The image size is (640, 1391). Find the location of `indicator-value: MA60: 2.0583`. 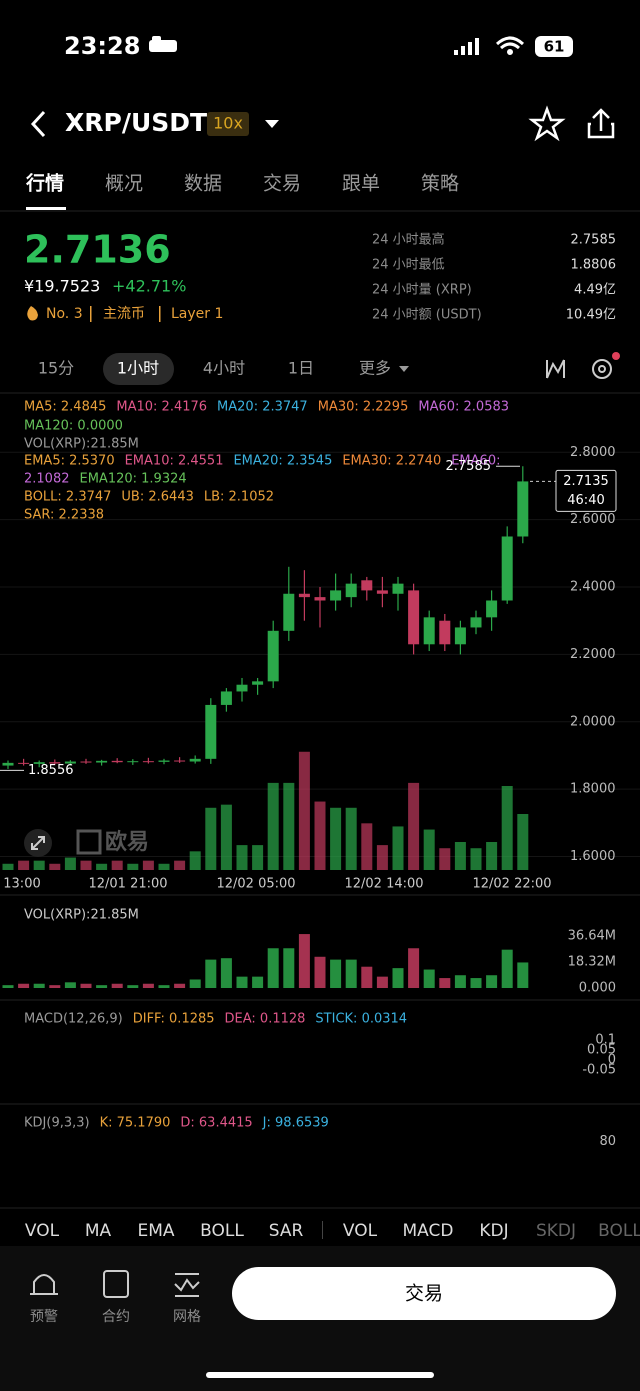

indicator-value: MA60: 2.0583 is located at coordinates (463, 407).